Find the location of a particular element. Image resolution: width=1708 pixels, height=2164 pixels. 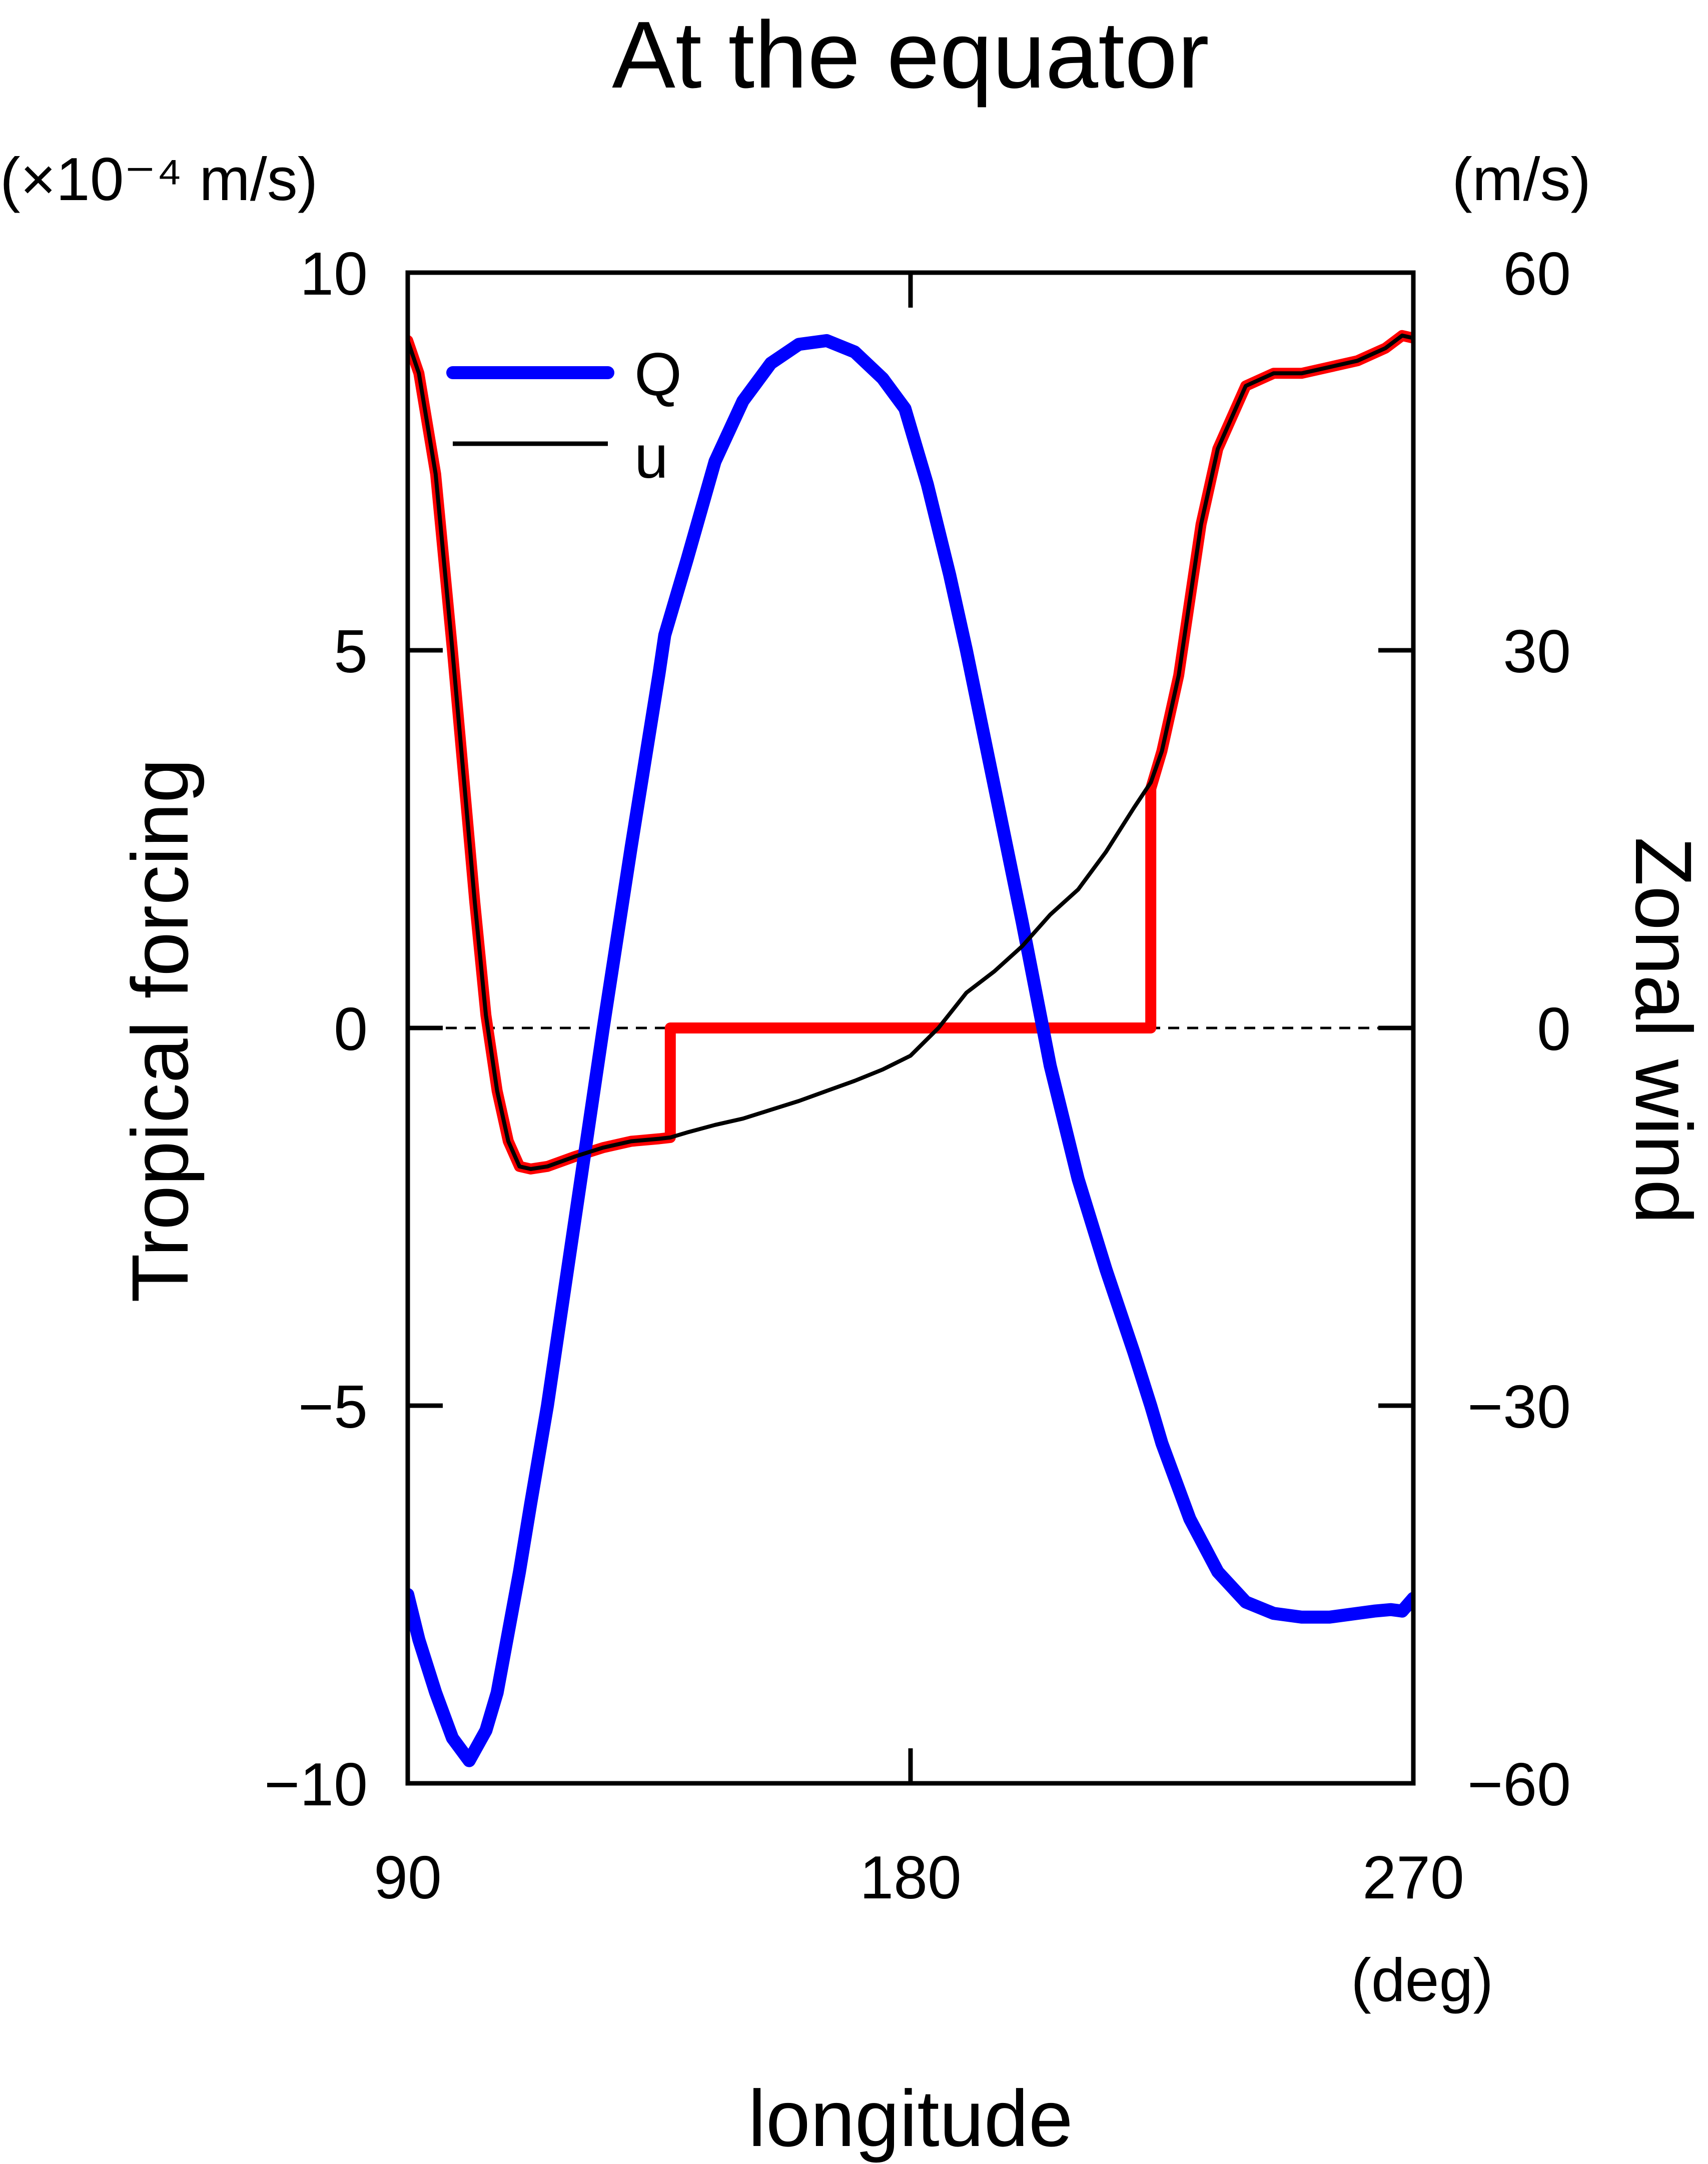

y-left-tick-label: 5 is located at coordinates (351, 651).